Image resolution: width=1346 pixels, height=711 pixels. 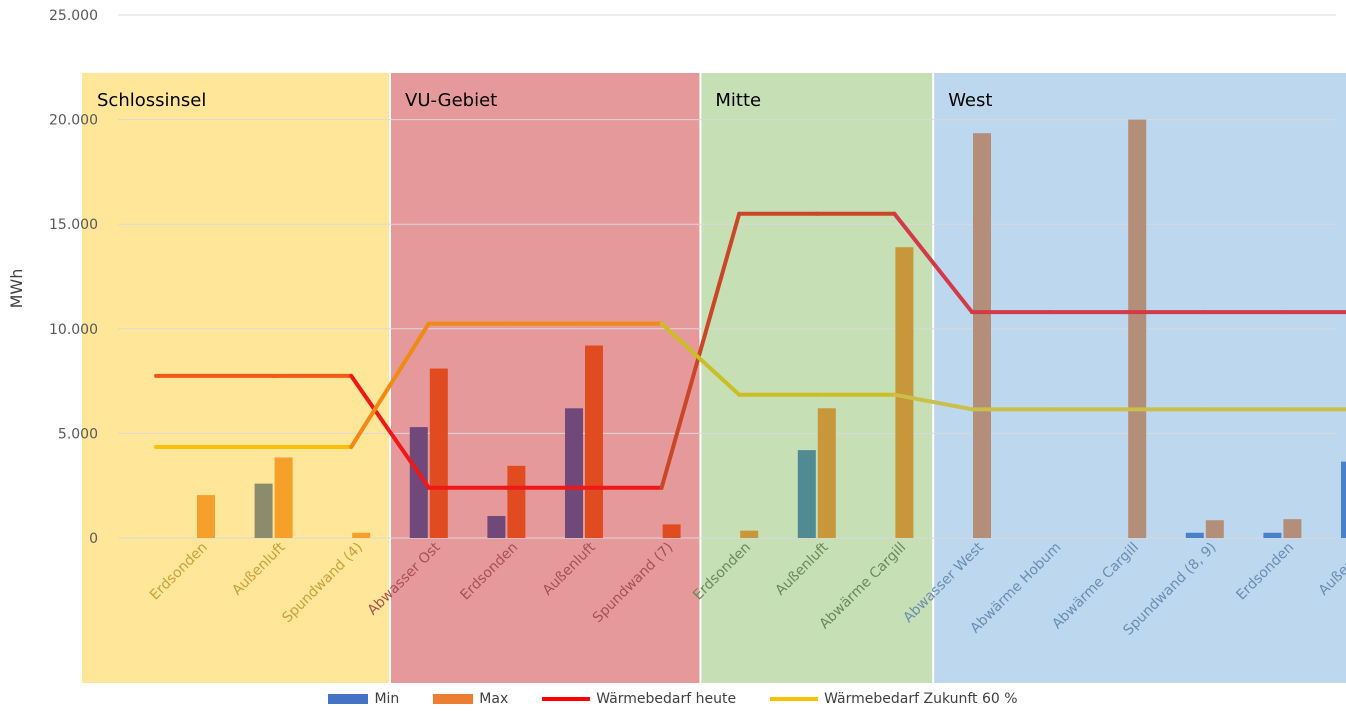 I want to click on legend-item: Max, so click(x=470, y=699).